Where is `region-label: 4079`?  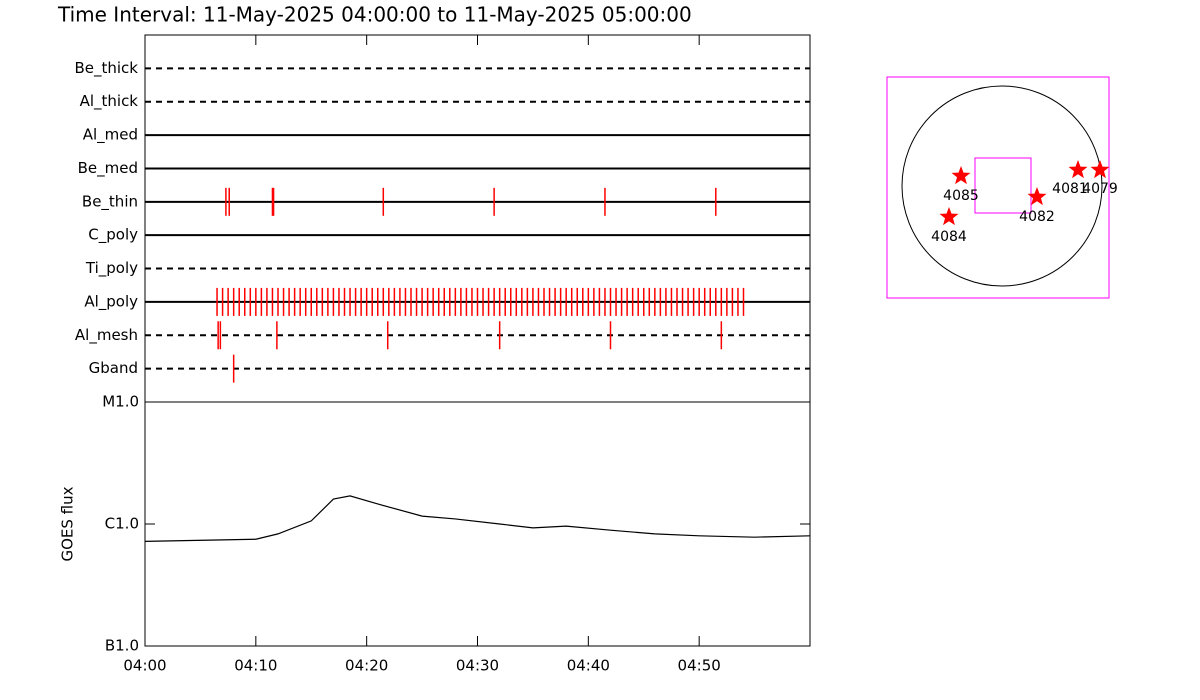
region-label: 4079 is located at coordinates (1100, 189).